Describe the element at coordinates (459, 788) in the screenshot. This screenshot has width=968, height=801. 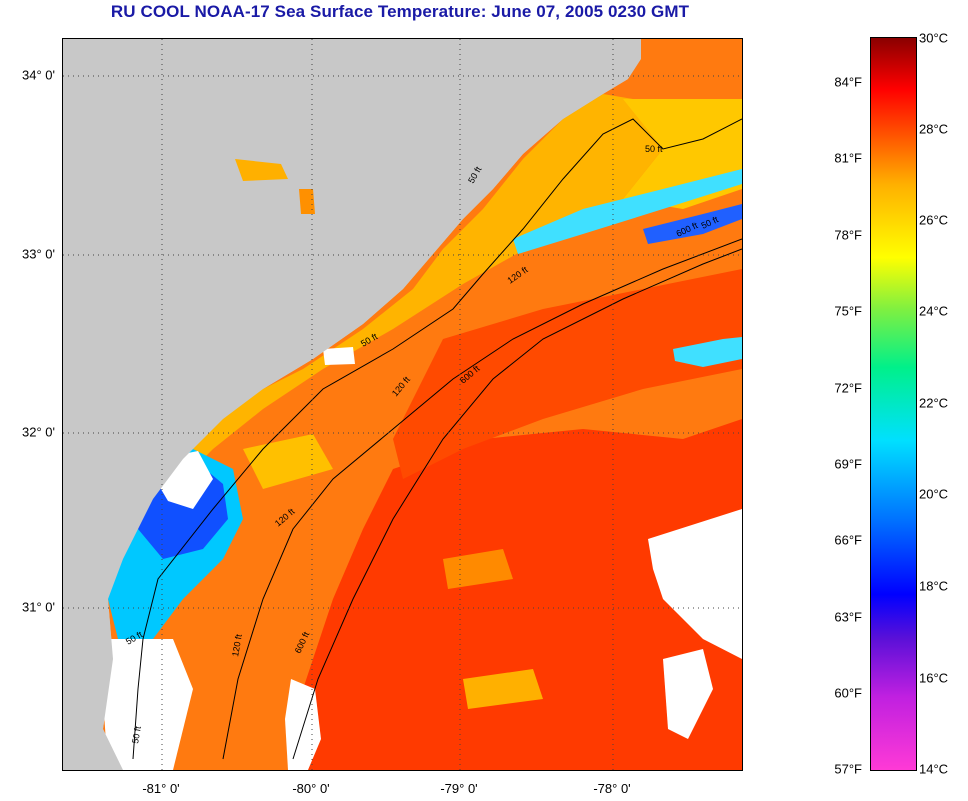
I see `longitude-label: -79° 0'` at that location.